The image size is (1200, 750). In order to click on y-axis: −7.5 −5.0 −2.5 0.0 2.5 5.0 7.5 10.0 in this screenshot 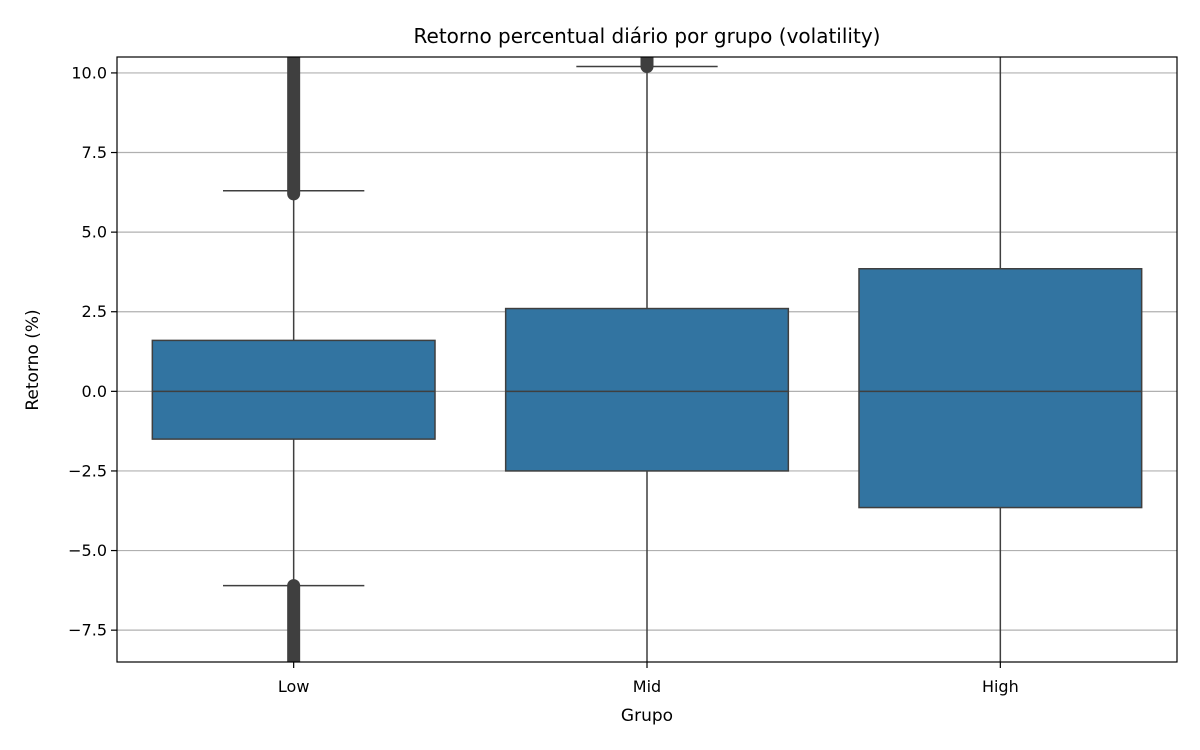, I will do `click(92, 351)`.